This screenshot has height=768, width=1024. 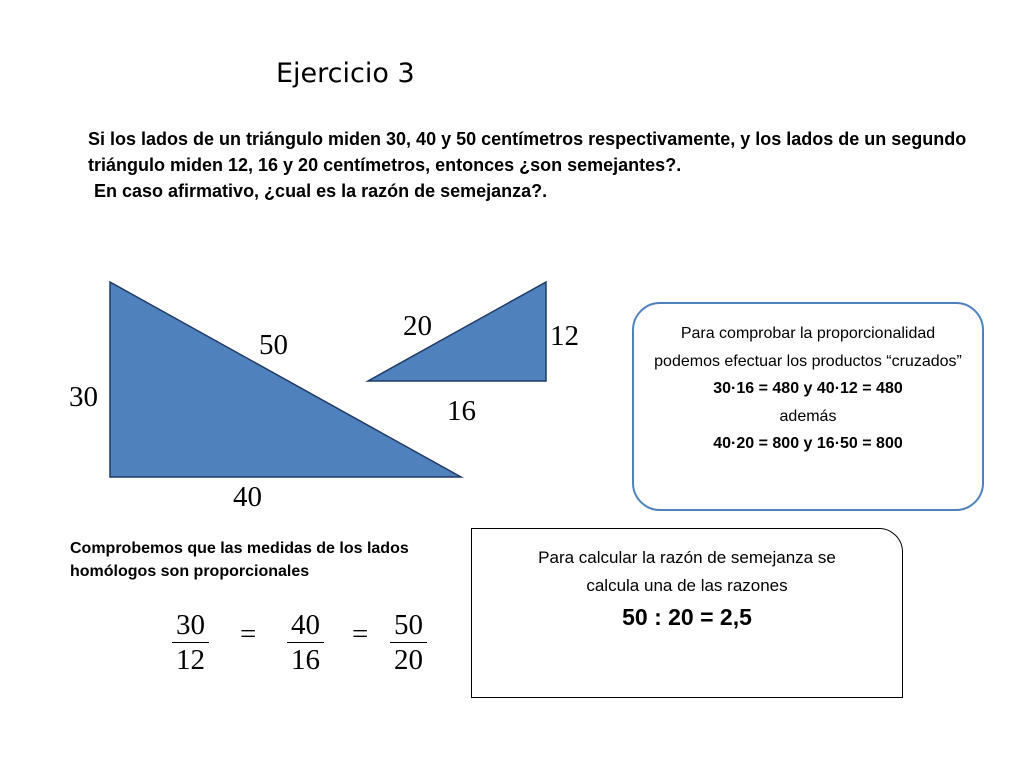 I want to click on small-base-label: 16, so click(x=461, y=411).